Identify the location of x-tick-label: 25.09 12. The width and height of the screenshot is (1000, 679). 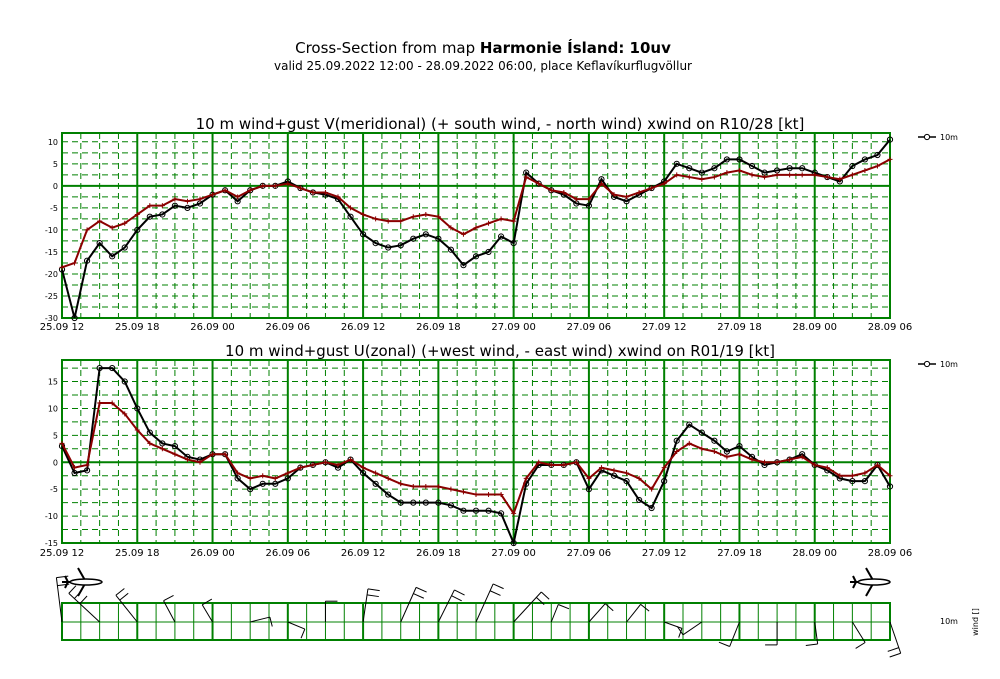
(62, 327).